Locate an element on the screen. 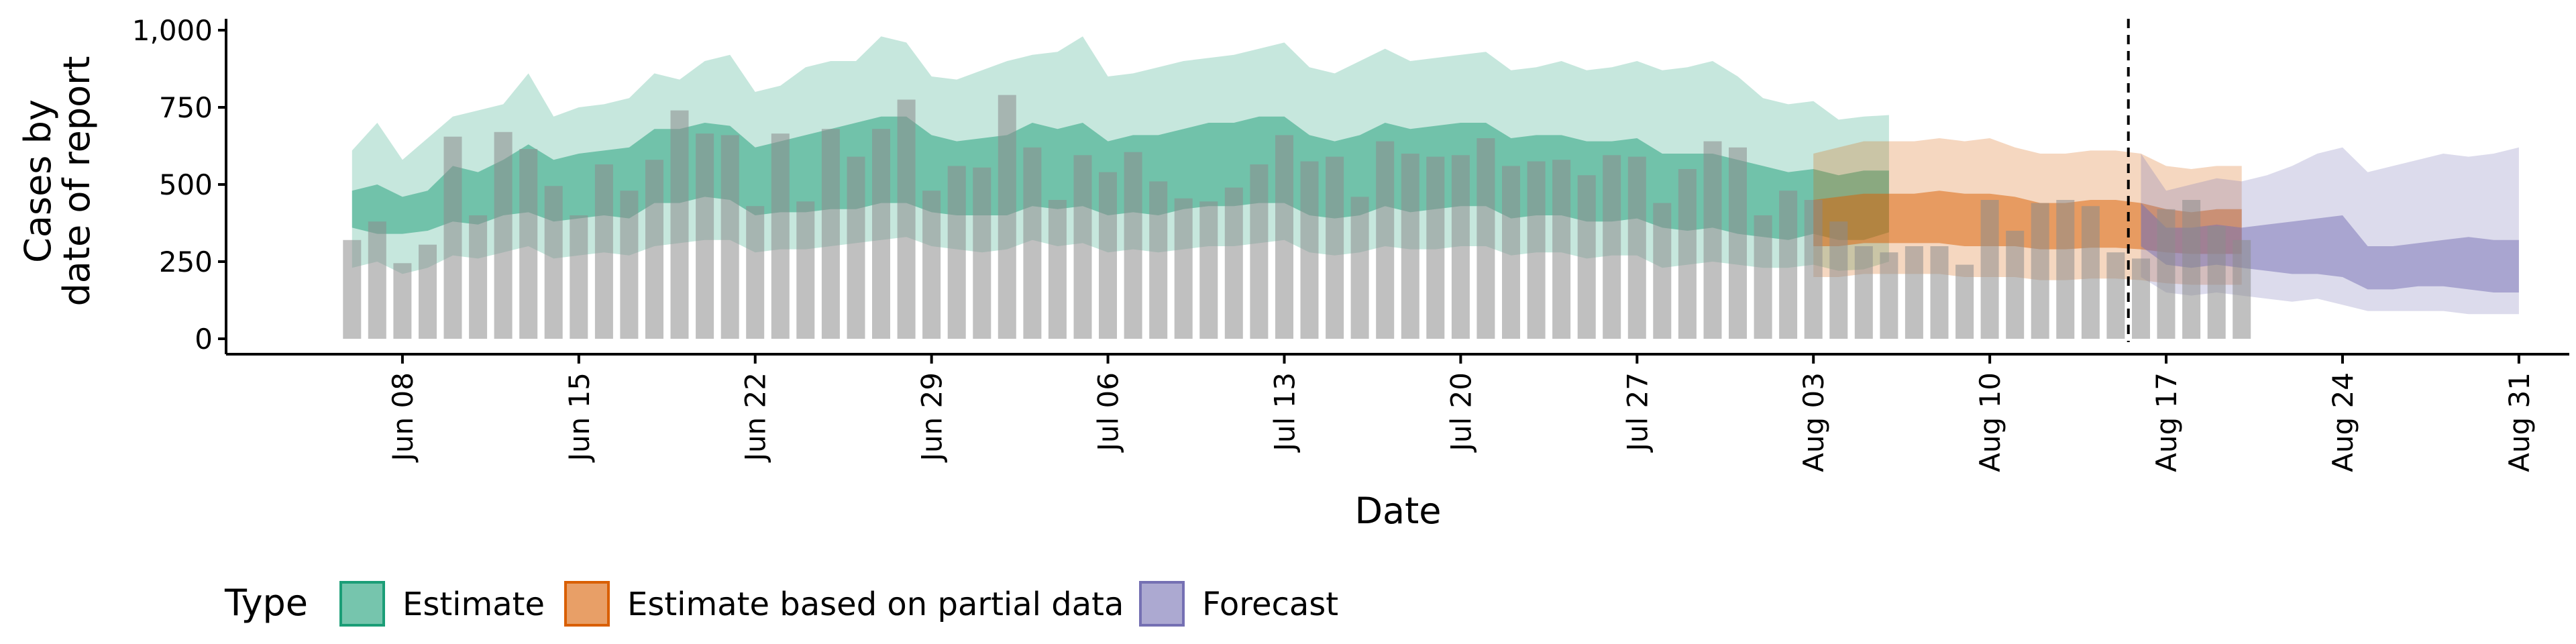 The image size is (2576, 644). x-tick-label: Jul 13 is located at coordinates (1285, 412).